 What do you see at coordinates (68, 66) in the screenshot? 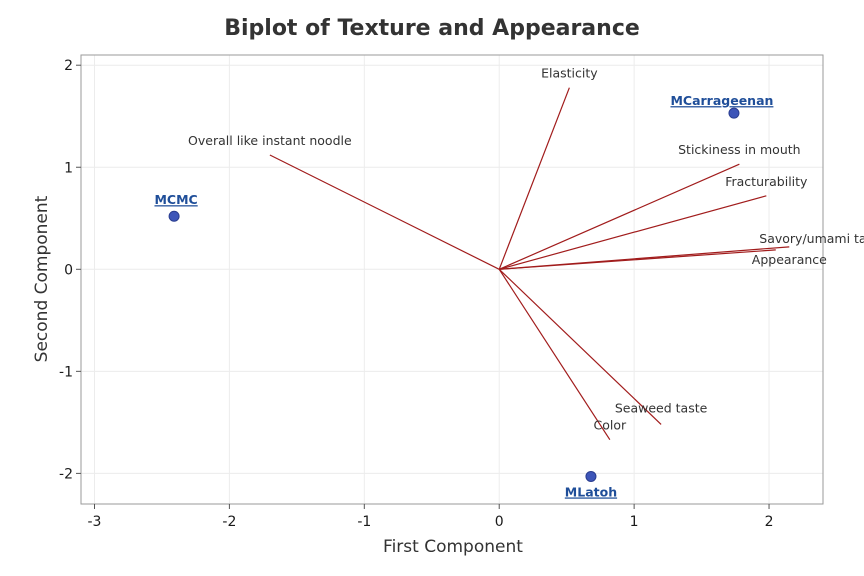
I see `y-tick-label: 2` at bounding box center [68, 66].